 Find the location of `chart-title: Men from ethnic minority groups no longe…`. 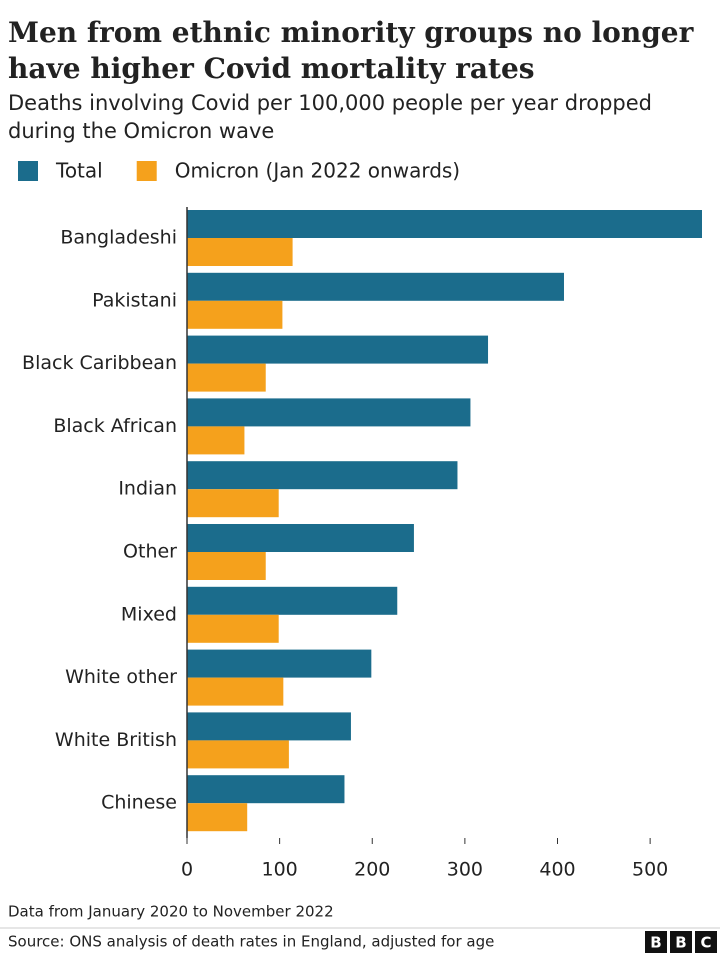

chart-title: Men from ethnic minority groups no longe… is located at coordinates (351, 50).